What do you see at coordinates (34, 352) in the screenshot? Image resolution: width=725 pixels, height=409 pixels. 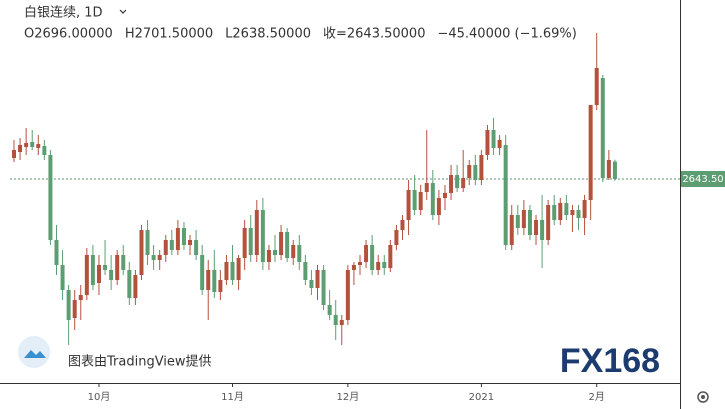 I see `watermark-icon` at bounding box center [34, 352].